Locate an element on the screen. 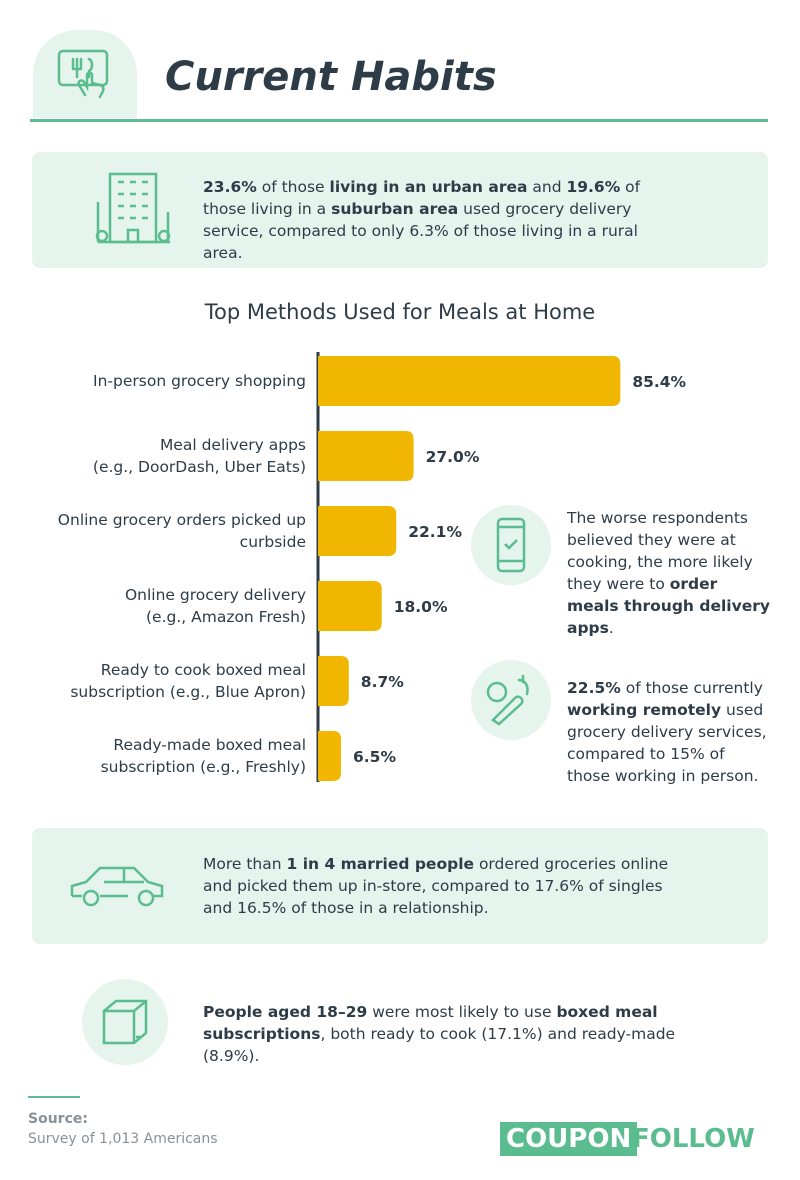  logo-follow: FOLLOW is located at coordinates (693, 1139).